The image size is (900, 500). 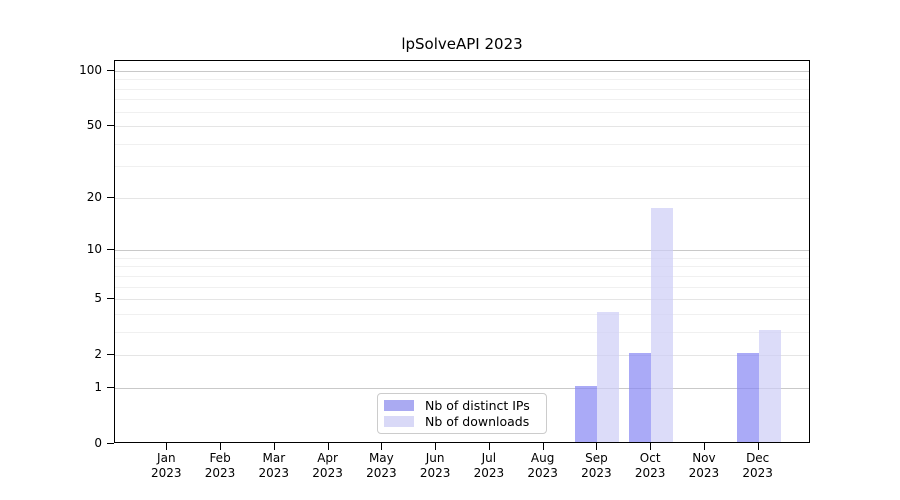 I want to click on x-tick-oct, so click(x=651, y=446).